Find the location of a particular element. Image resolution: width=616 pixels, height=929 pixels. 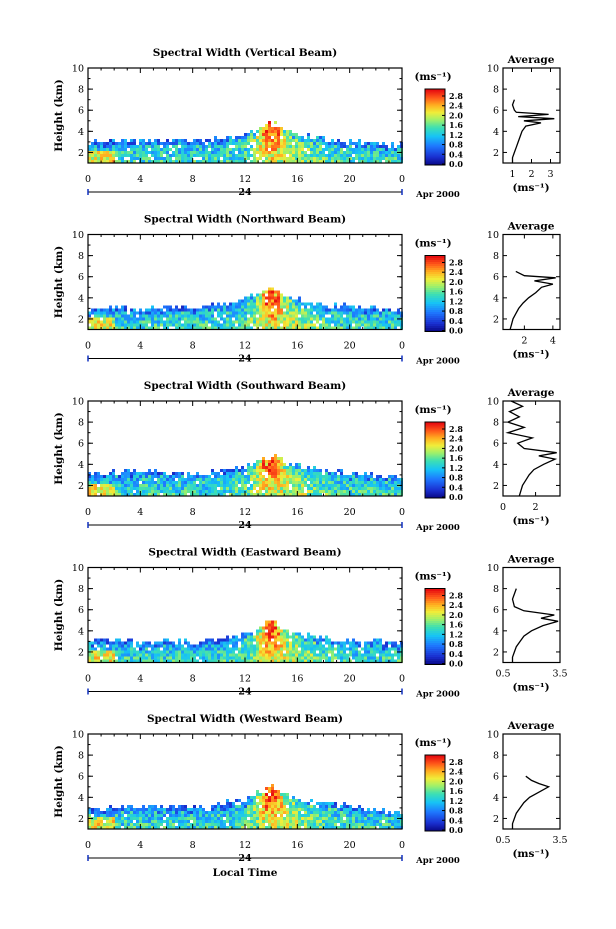

x-tick-label: 12 is located at coordinates (245, 512).